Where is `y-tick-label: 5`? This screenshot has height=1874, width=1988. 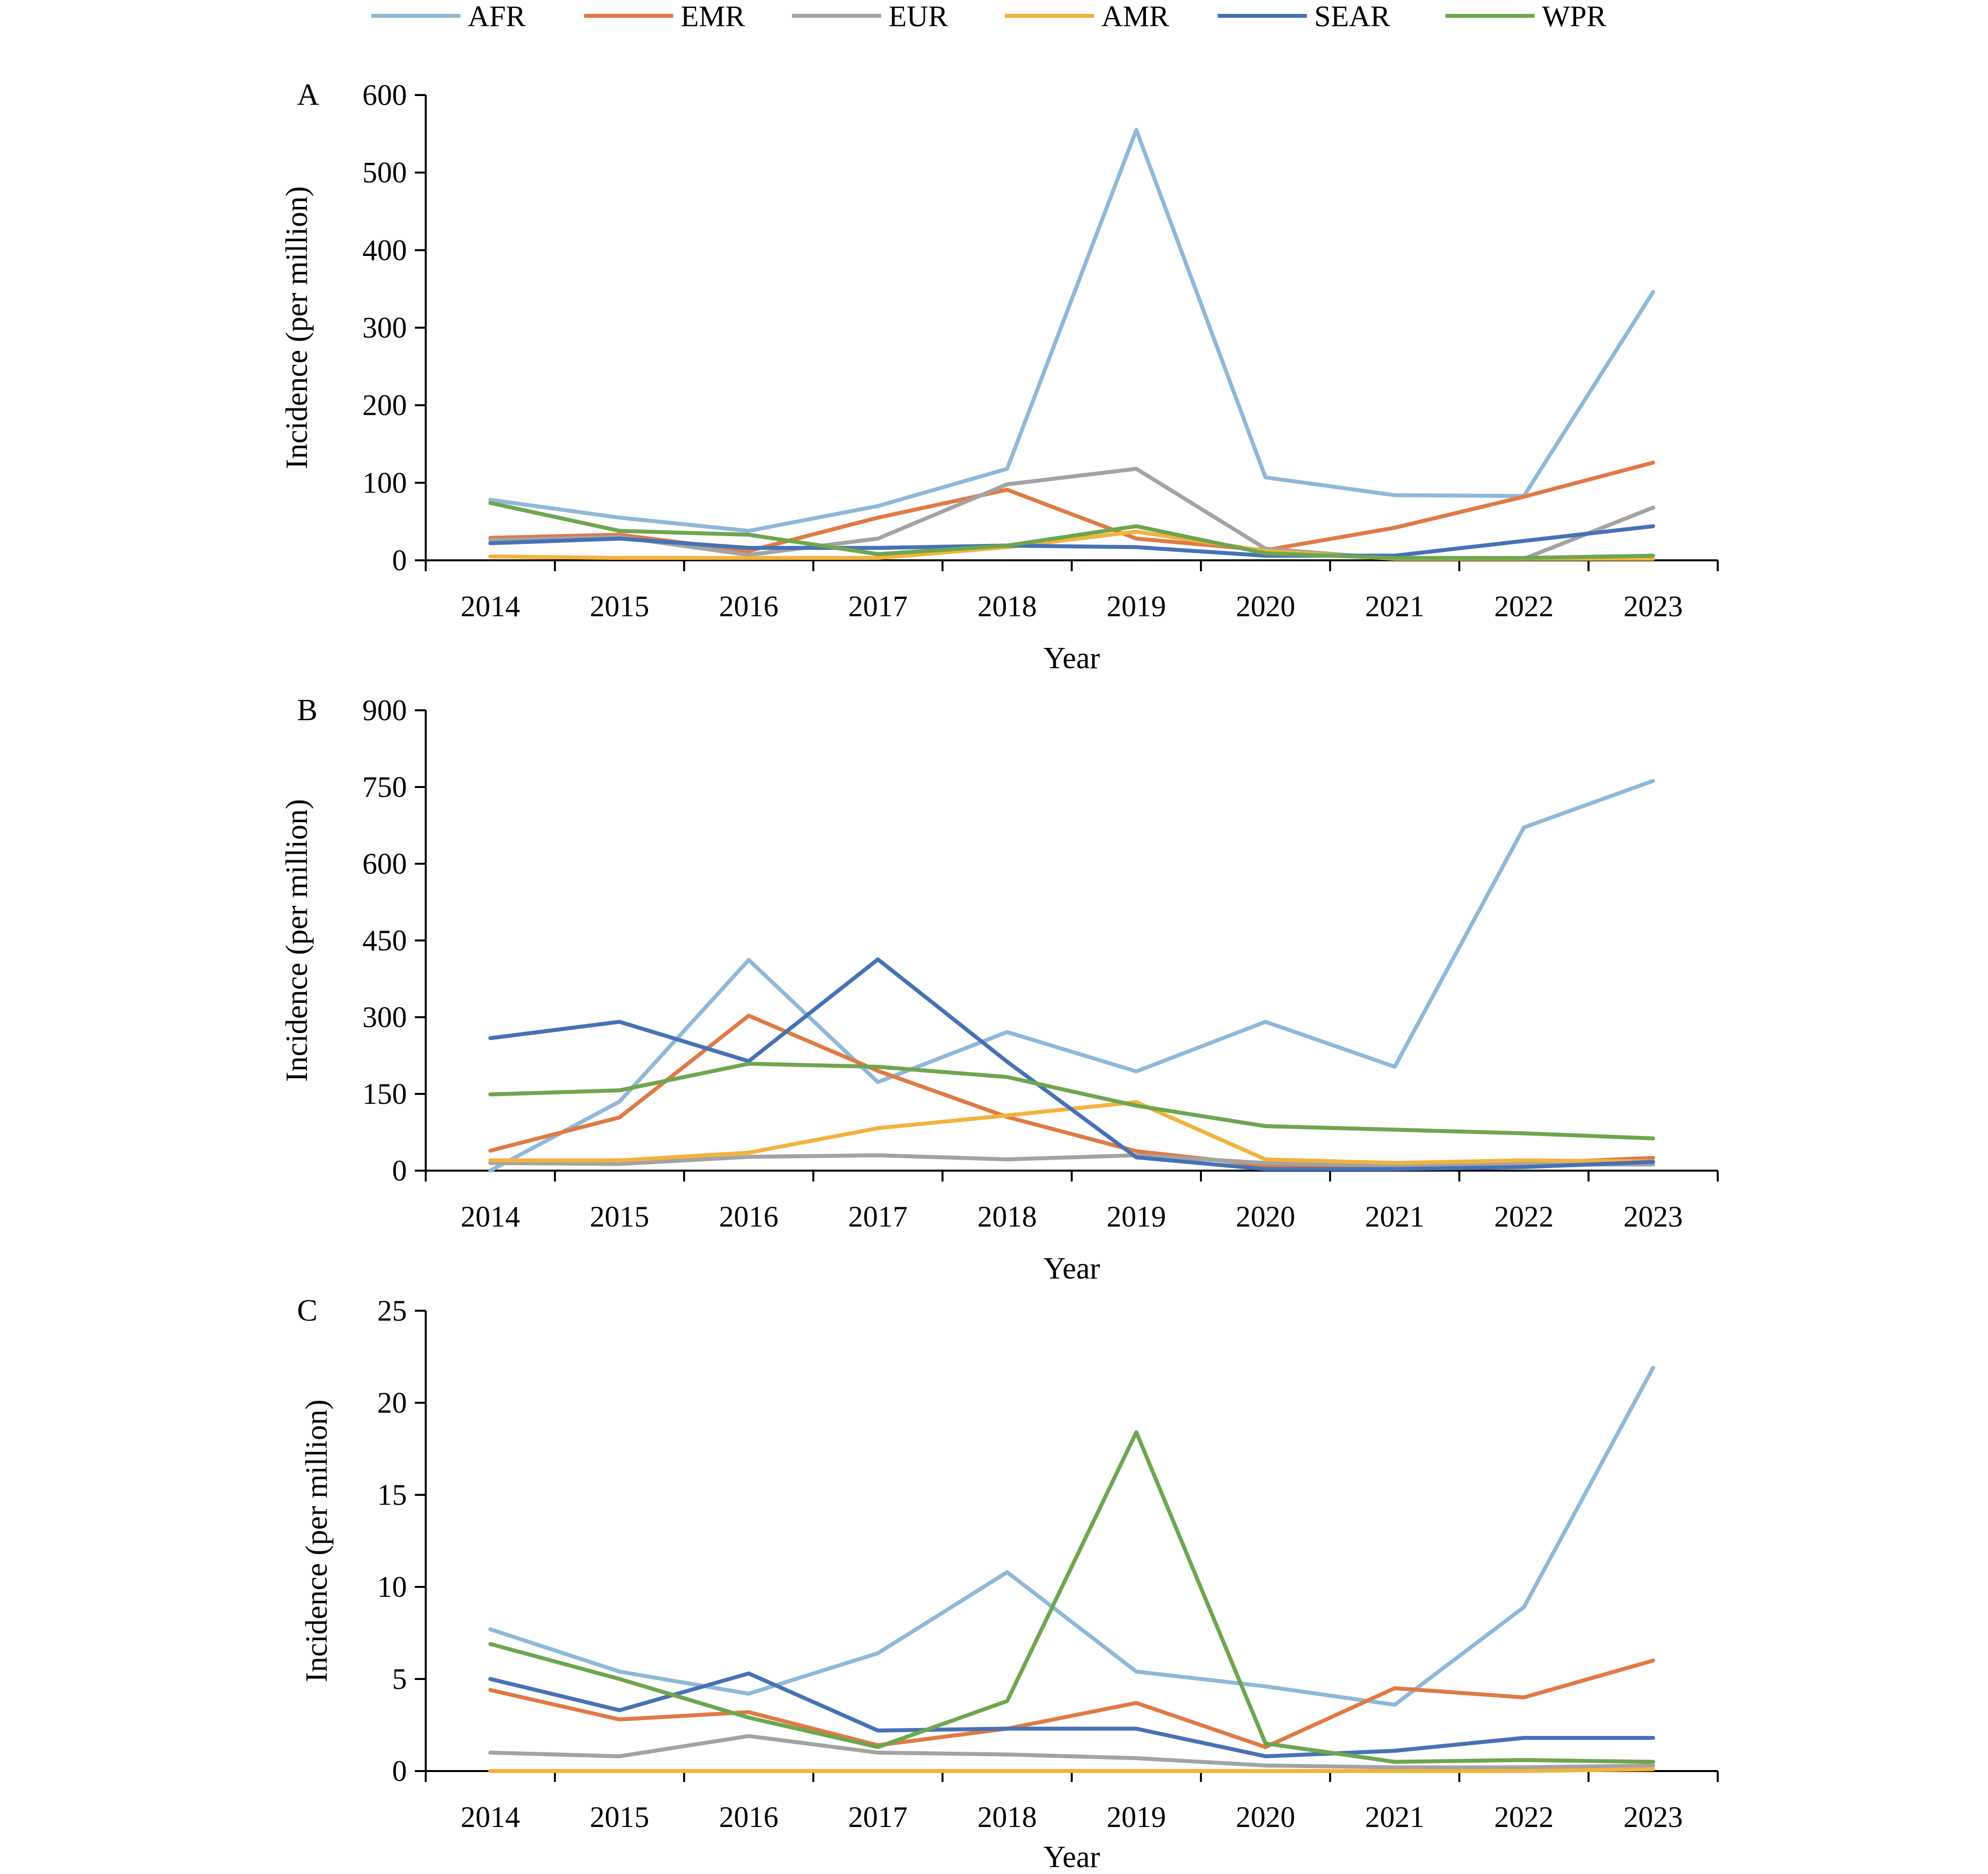
y-tick-label: 5 is located at coordinates (399, 1679).